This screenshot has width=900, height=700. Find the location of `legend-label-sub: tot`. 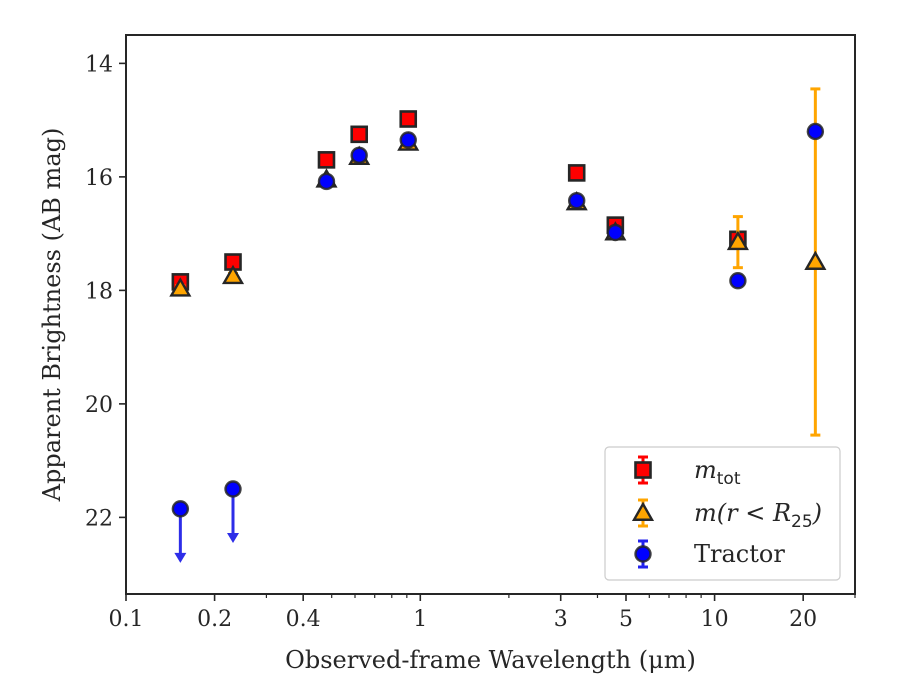

legend-label-sub: tot is located at coordinates (729, 479).